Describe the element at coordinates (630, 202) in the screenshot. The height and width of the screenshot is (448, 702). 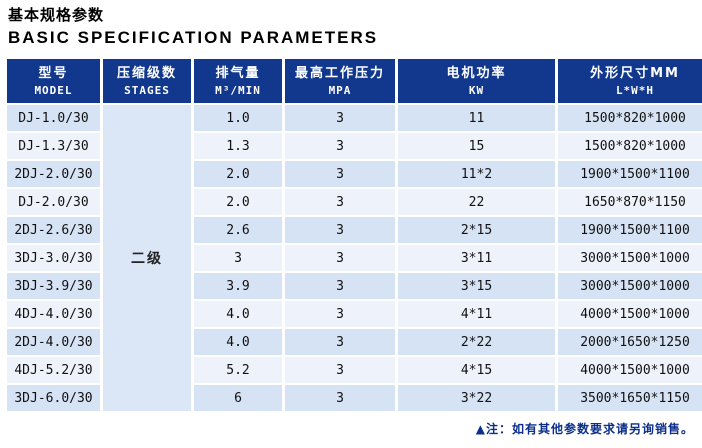
I see `cell-dimensions: 1650*870*1150` at that location.